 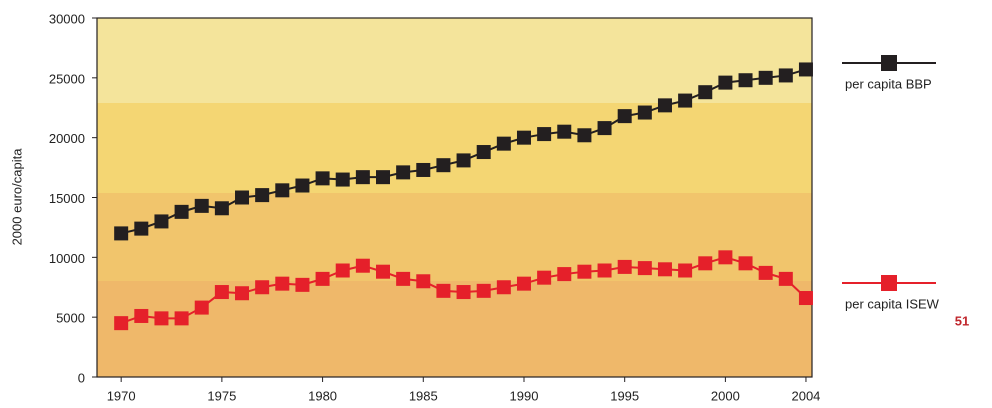 What do you see at coordinates (888, 83) in the screenshot?
I see `legend-label: per capita BBP` at bounding box center [888, 83].